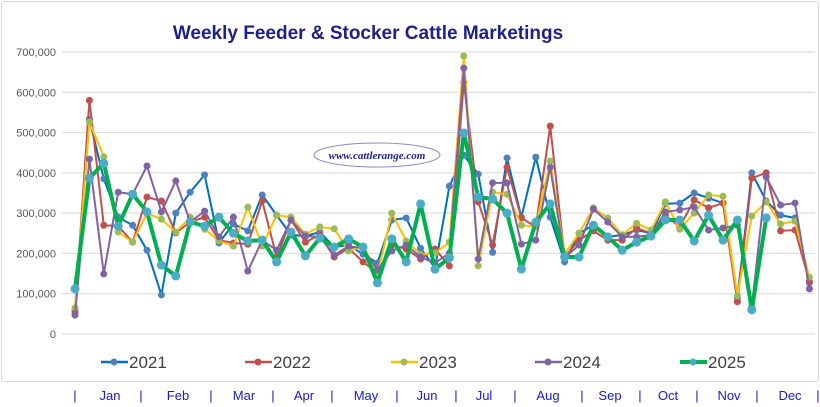 The image size is (820, 407). I want to click on legend-item-2025: 2025, so click(713, 362).